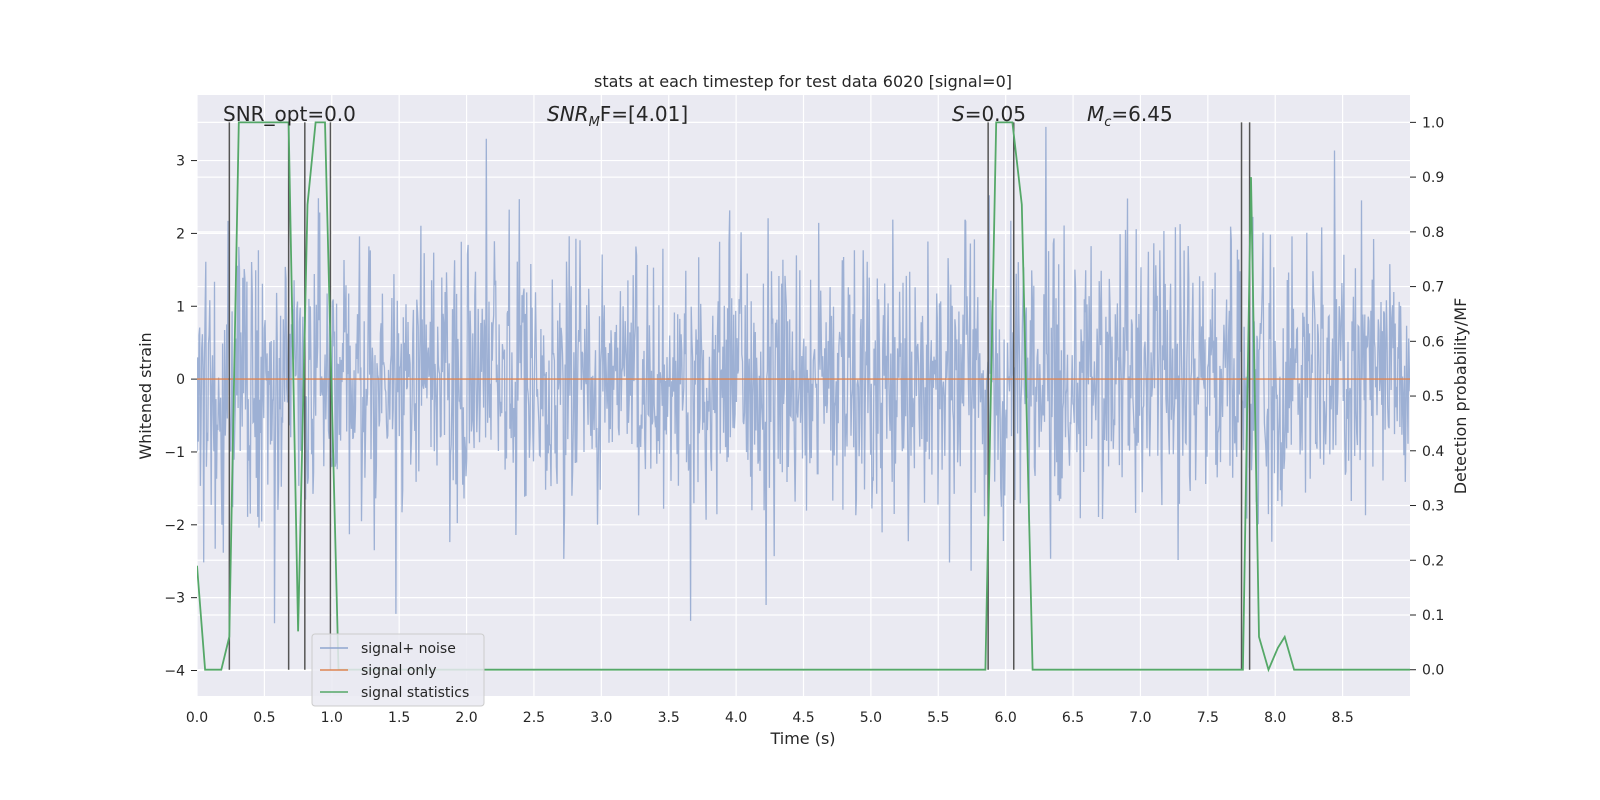 The image size is (1600, 800). What do you see at coordinates (180, 234) in the screenshot?
I see `y-left-tick-label: 2` at bounding box center [180, 234].